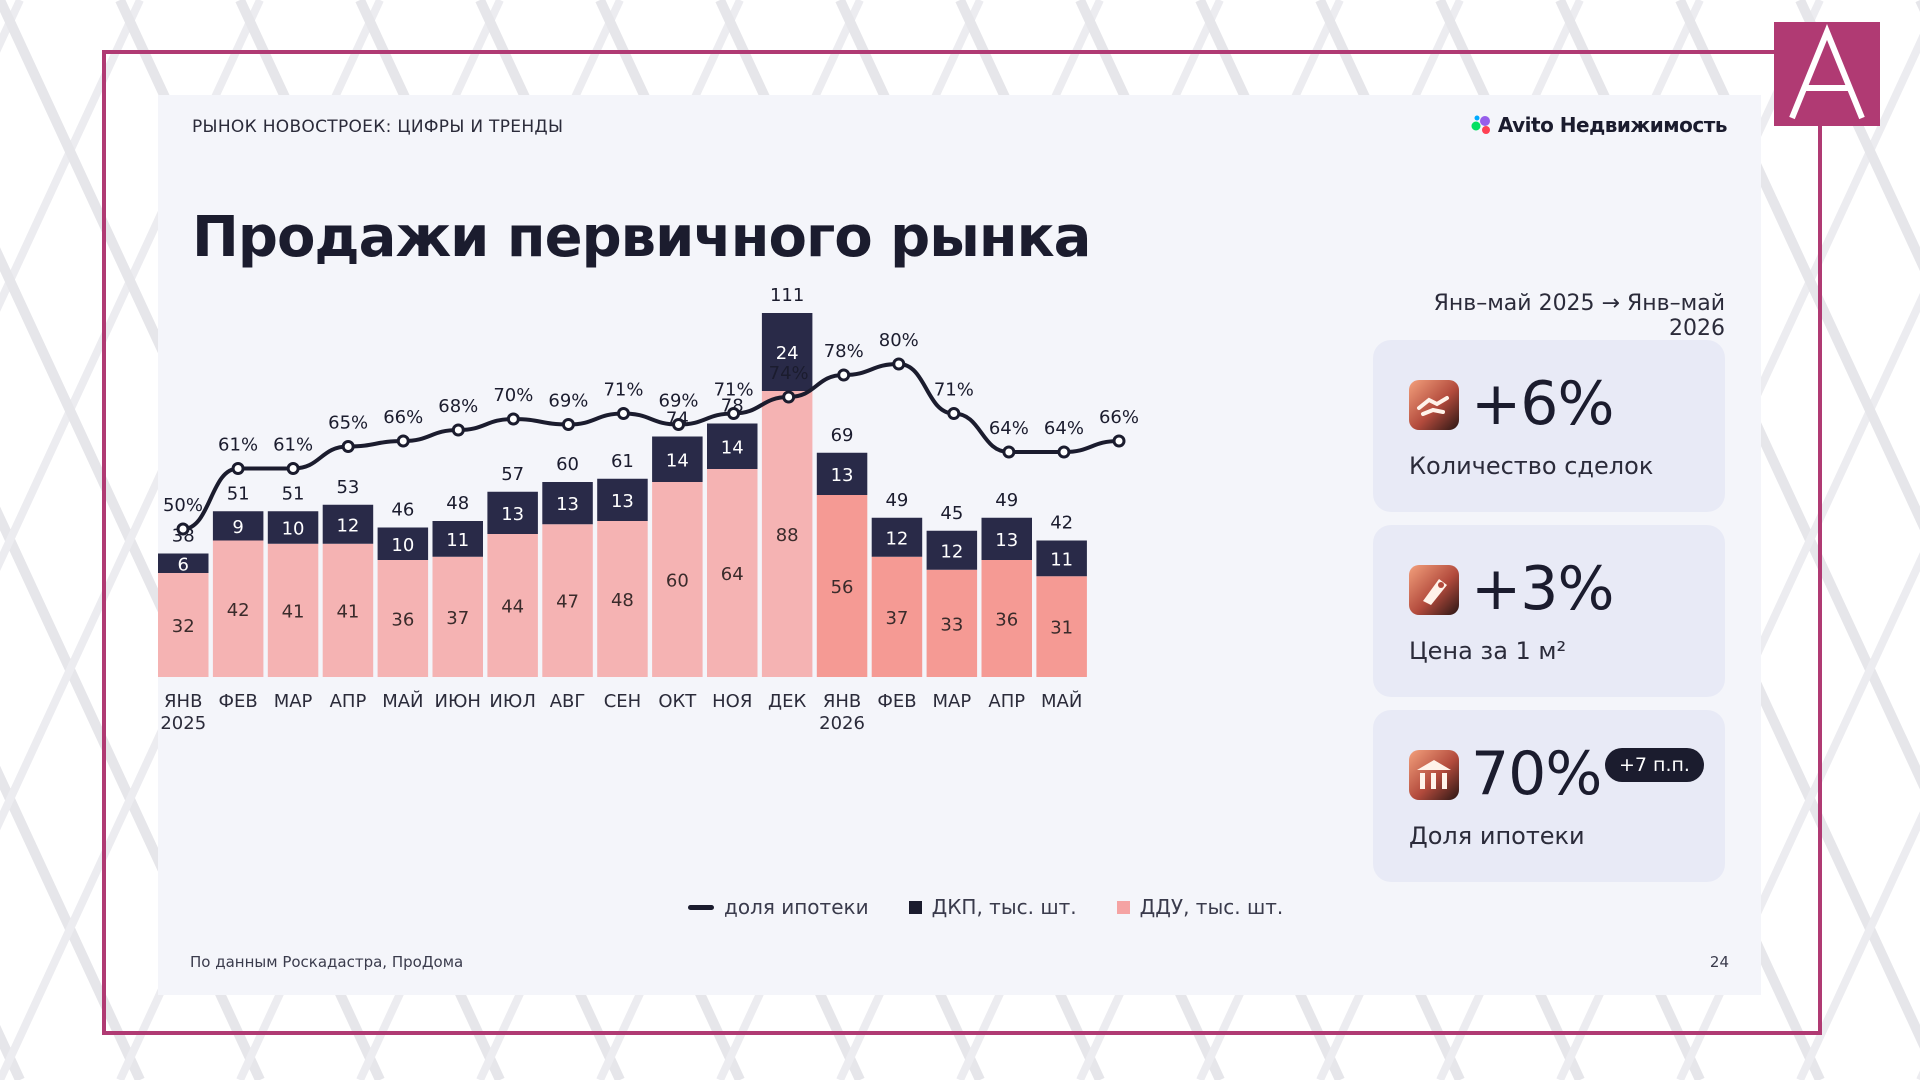 The height and width of the screenshot is (1080, 1920). Describe the element at coordinates (842, 712) in the screenshot. I see `x-tick-label: ЯНВ 2026` at that location.